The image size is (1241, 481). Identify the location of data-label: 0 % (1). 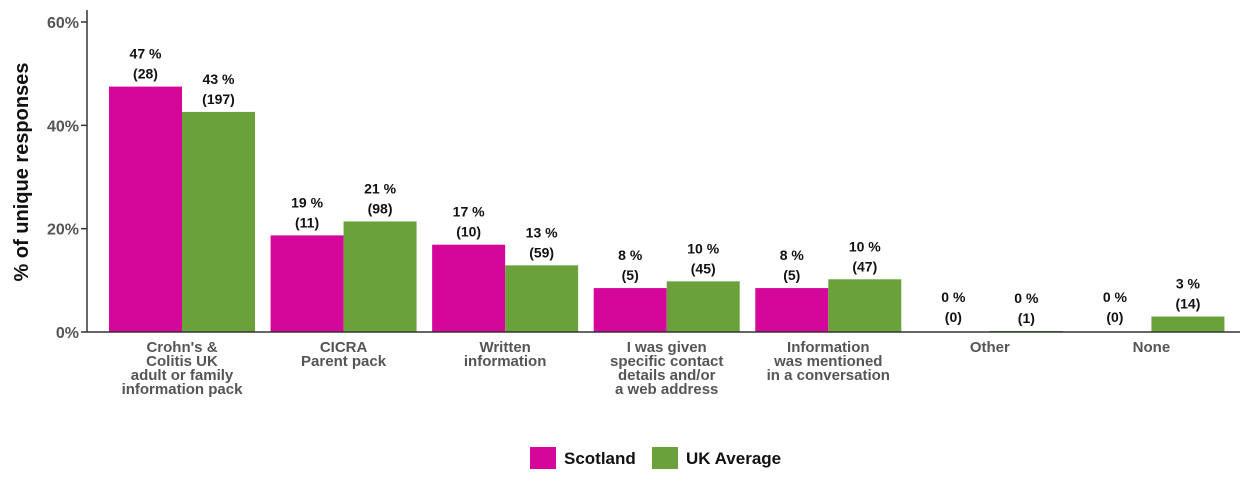
(1026, 308).